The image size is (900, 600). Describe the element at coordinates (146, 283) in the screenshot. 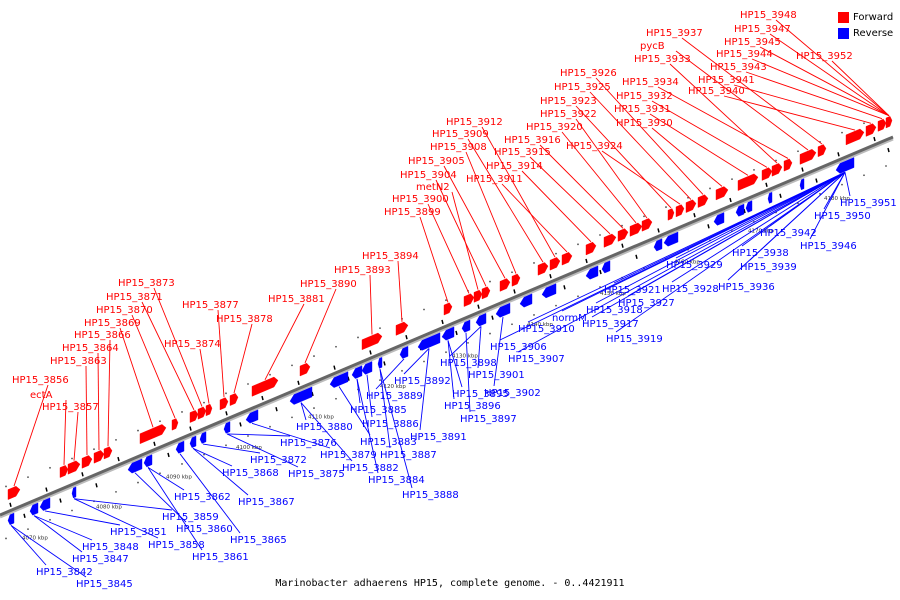

I see `forward-gene-label: HP15_3873` at that location.